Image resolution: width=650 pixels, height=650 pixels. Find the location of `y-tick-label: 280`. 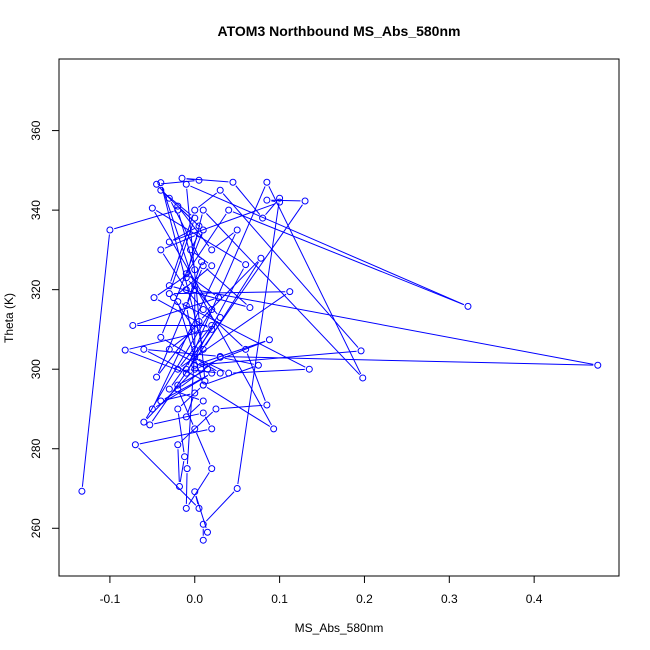

y-tick-label: 280 is located at coordinates (36, 448).